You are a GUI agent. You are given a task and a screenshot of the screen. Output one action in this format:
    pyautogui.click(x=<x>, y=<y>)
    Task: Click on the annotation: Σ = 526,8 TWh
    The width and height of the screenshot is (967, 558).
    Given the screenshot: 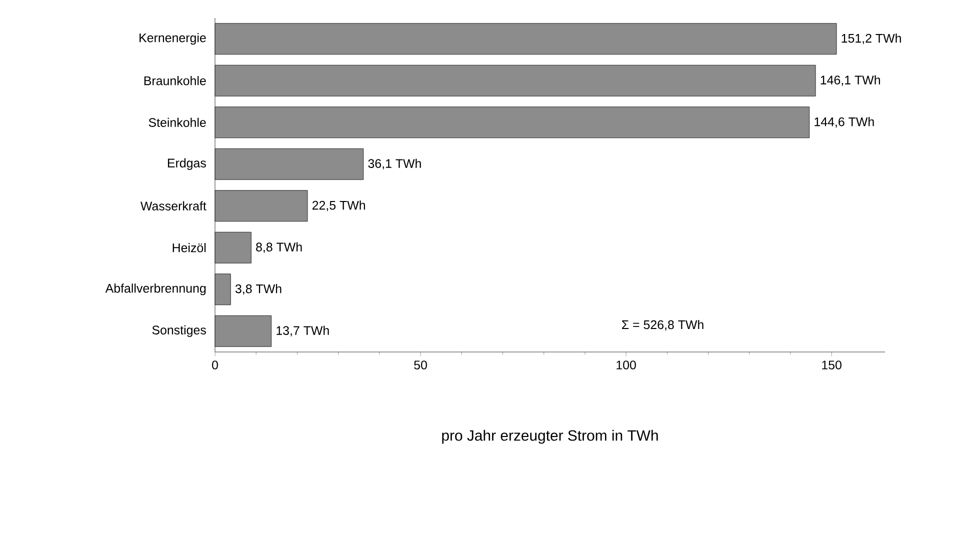 What is the action you would take?
    pyautogui.click(x=663, y=325)
    